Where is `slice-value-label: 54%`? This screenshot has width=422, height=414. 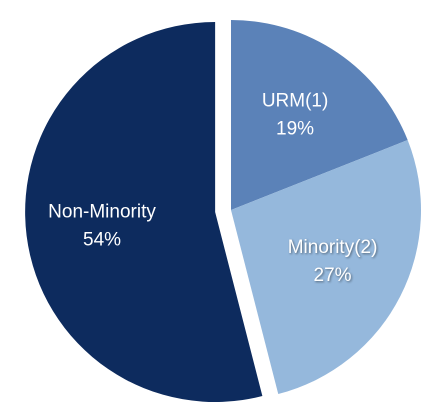
slice-value-label: 54% is located at coordinates (102, 239).